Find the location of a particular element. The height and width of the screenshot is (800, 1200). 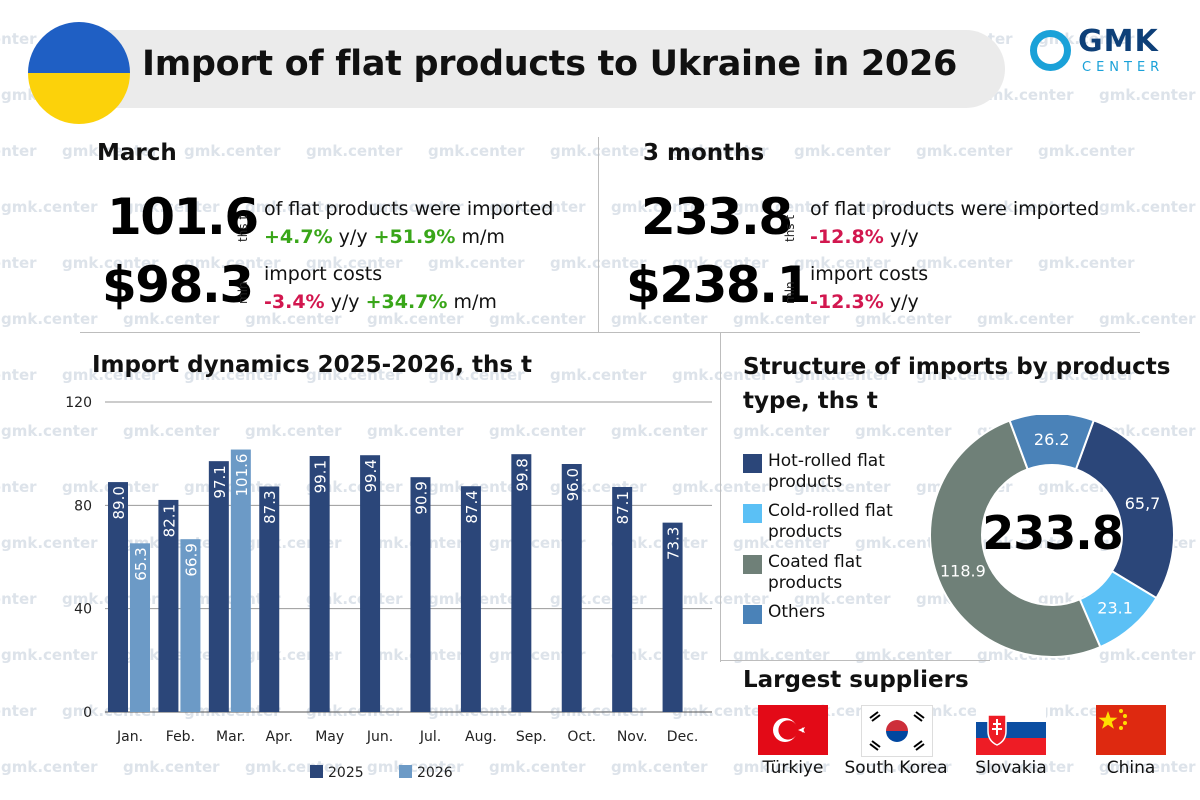

ukraine-flag-icon is located at coordinates (79, 73).